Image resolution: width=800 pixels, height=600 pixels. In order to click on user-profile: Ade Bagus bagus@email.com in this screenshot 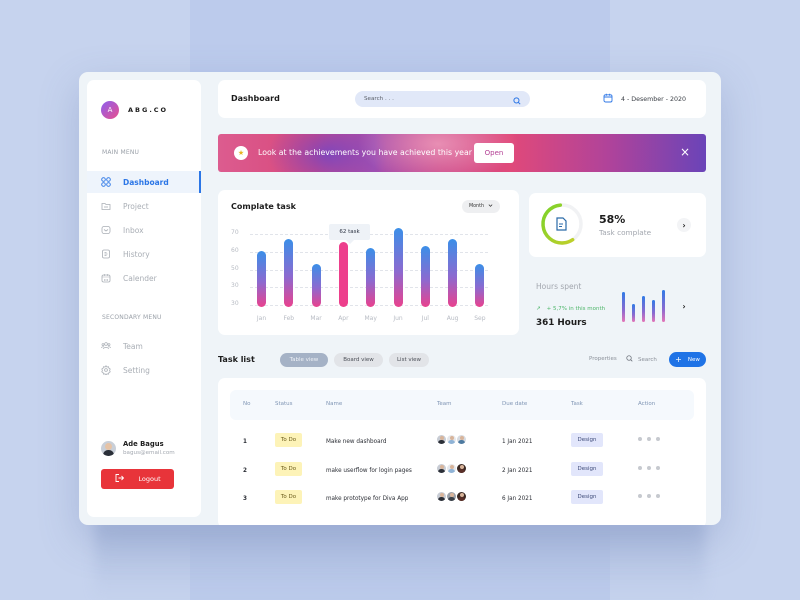, I will do `click(138, 448)`.